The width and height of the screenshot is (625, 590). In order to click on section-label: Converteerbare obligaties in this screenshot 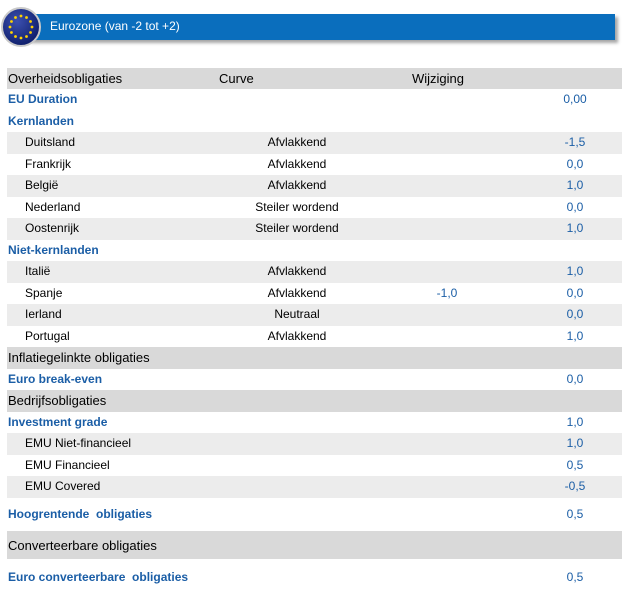, I will do `click(82, 545)`.